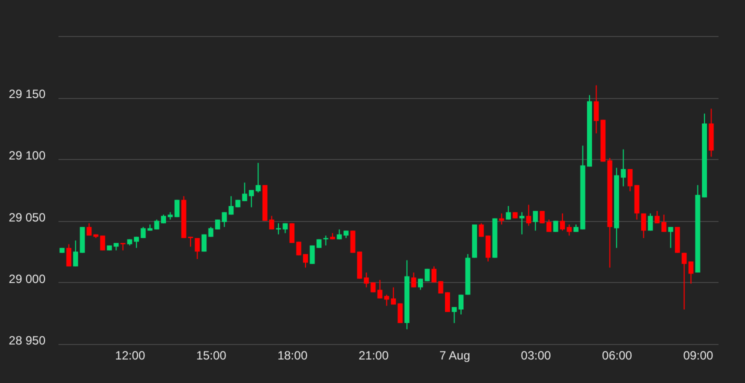 The width and height of the screenshot is (745, 383). I want to click on y-tick-label: 29 100, so click(27, 155).